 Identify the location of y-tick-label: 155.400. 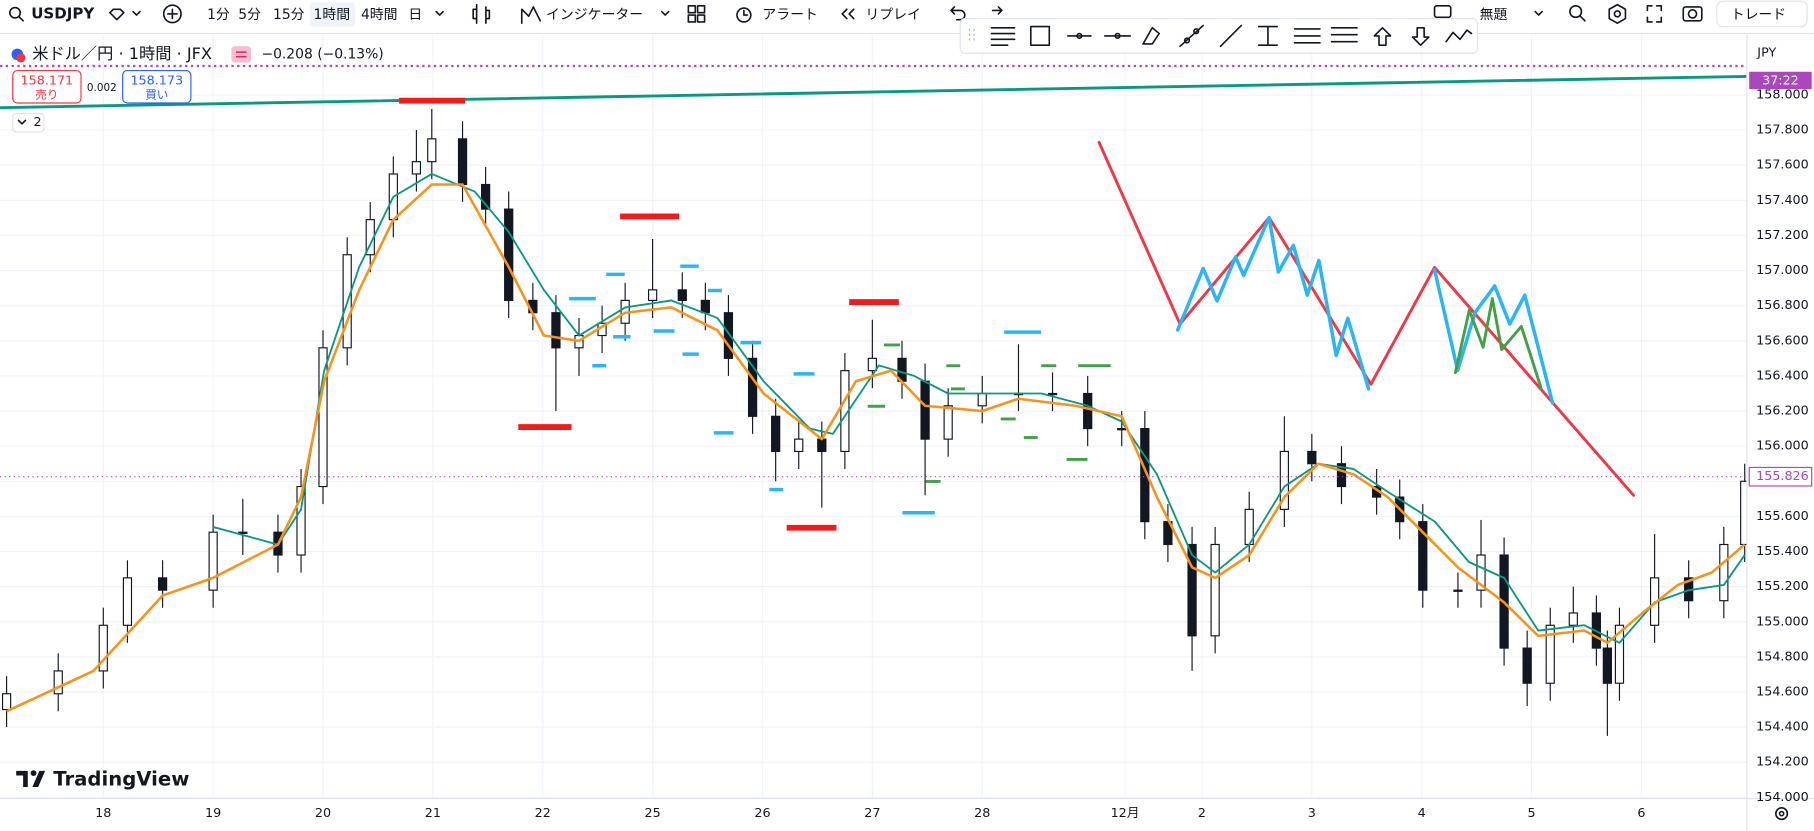
(1782, 550).